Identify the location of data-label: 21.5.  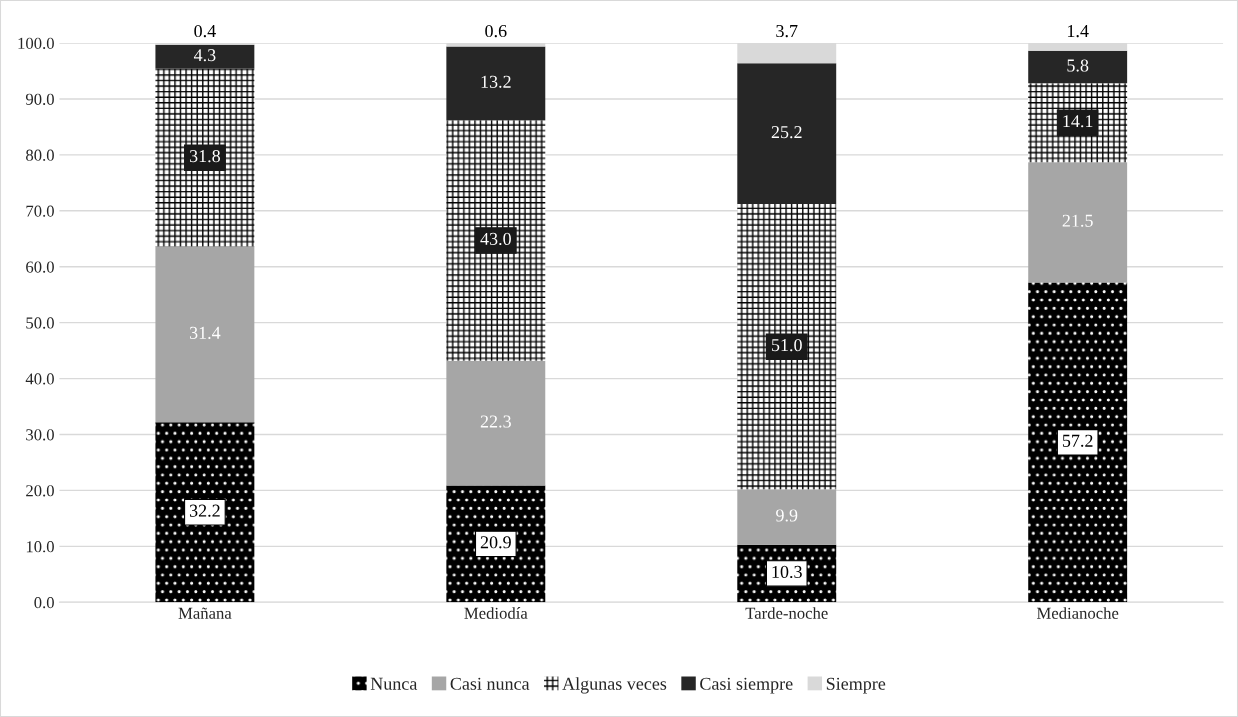
(1077, 220).